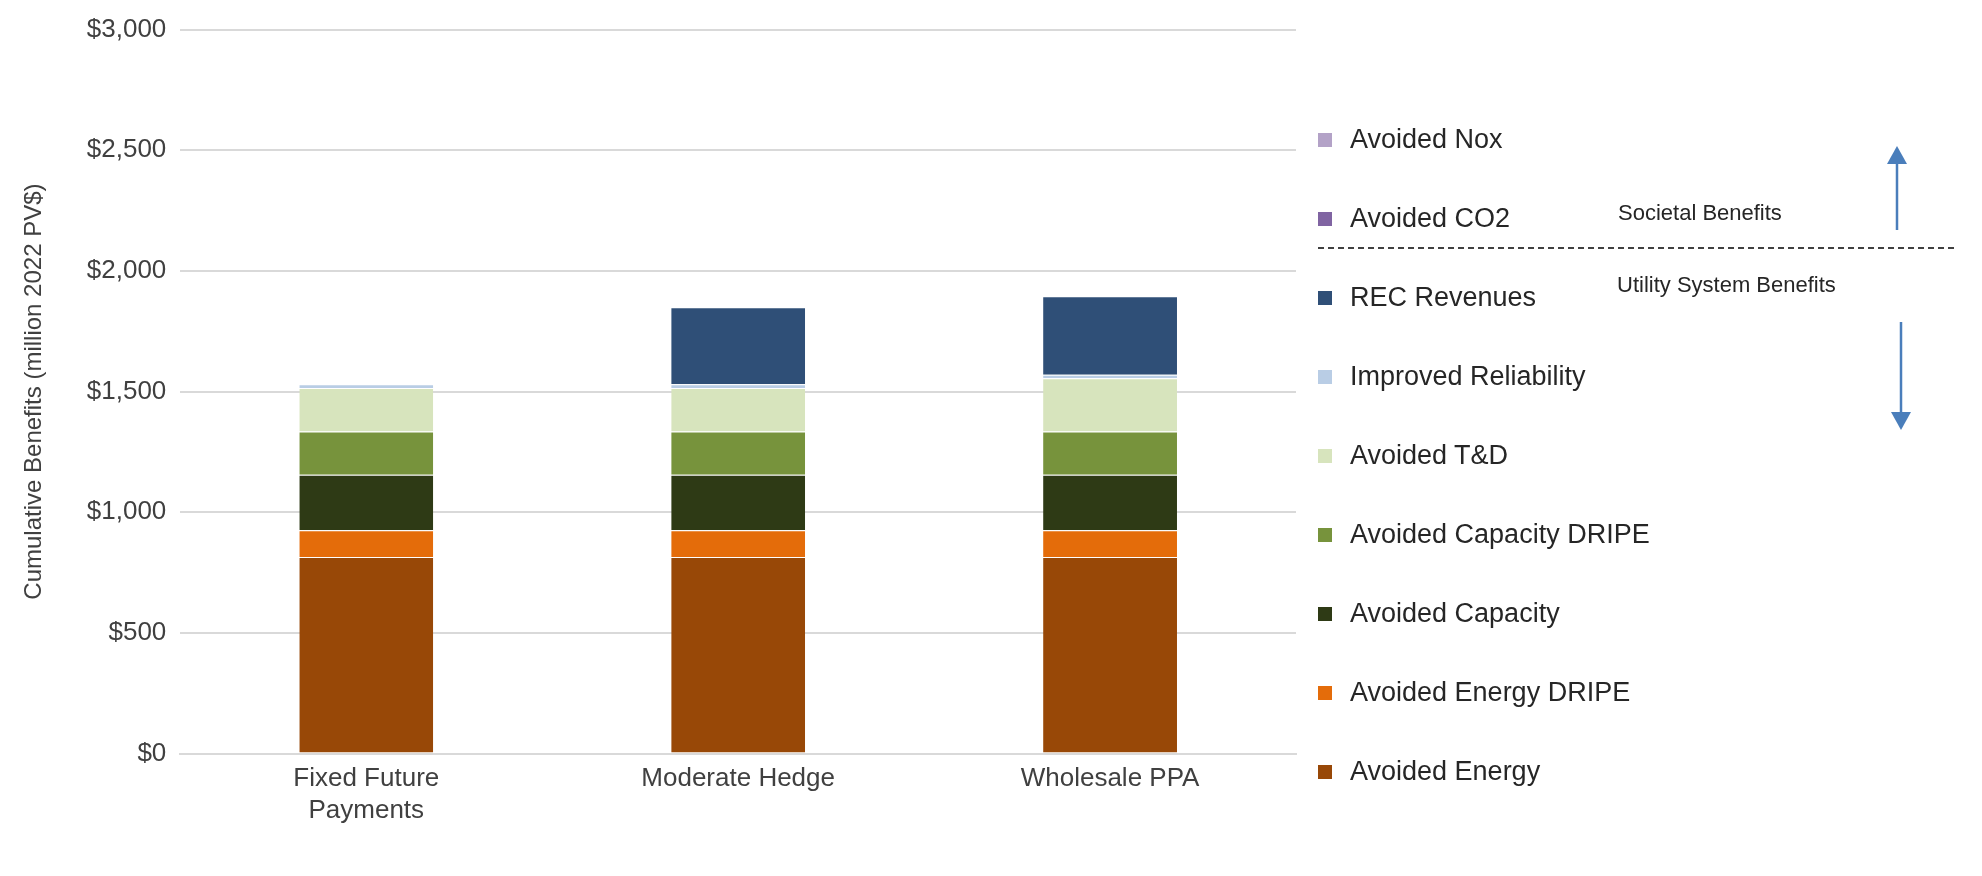 The image size is (1982, 876). I want to click on x-tick-label: Moderate Hedge, so click(738, 777).